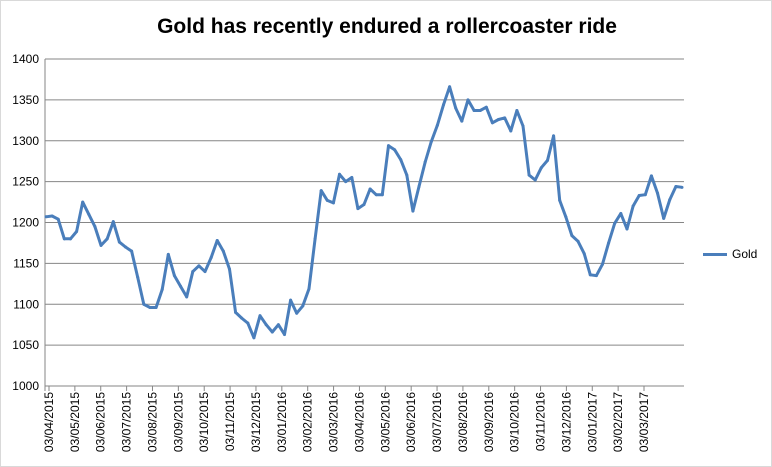  What do you see at coordinates (715, 254) in the screenshot?
I see `legend-swatch-gold` at bounding box center [715, 254].